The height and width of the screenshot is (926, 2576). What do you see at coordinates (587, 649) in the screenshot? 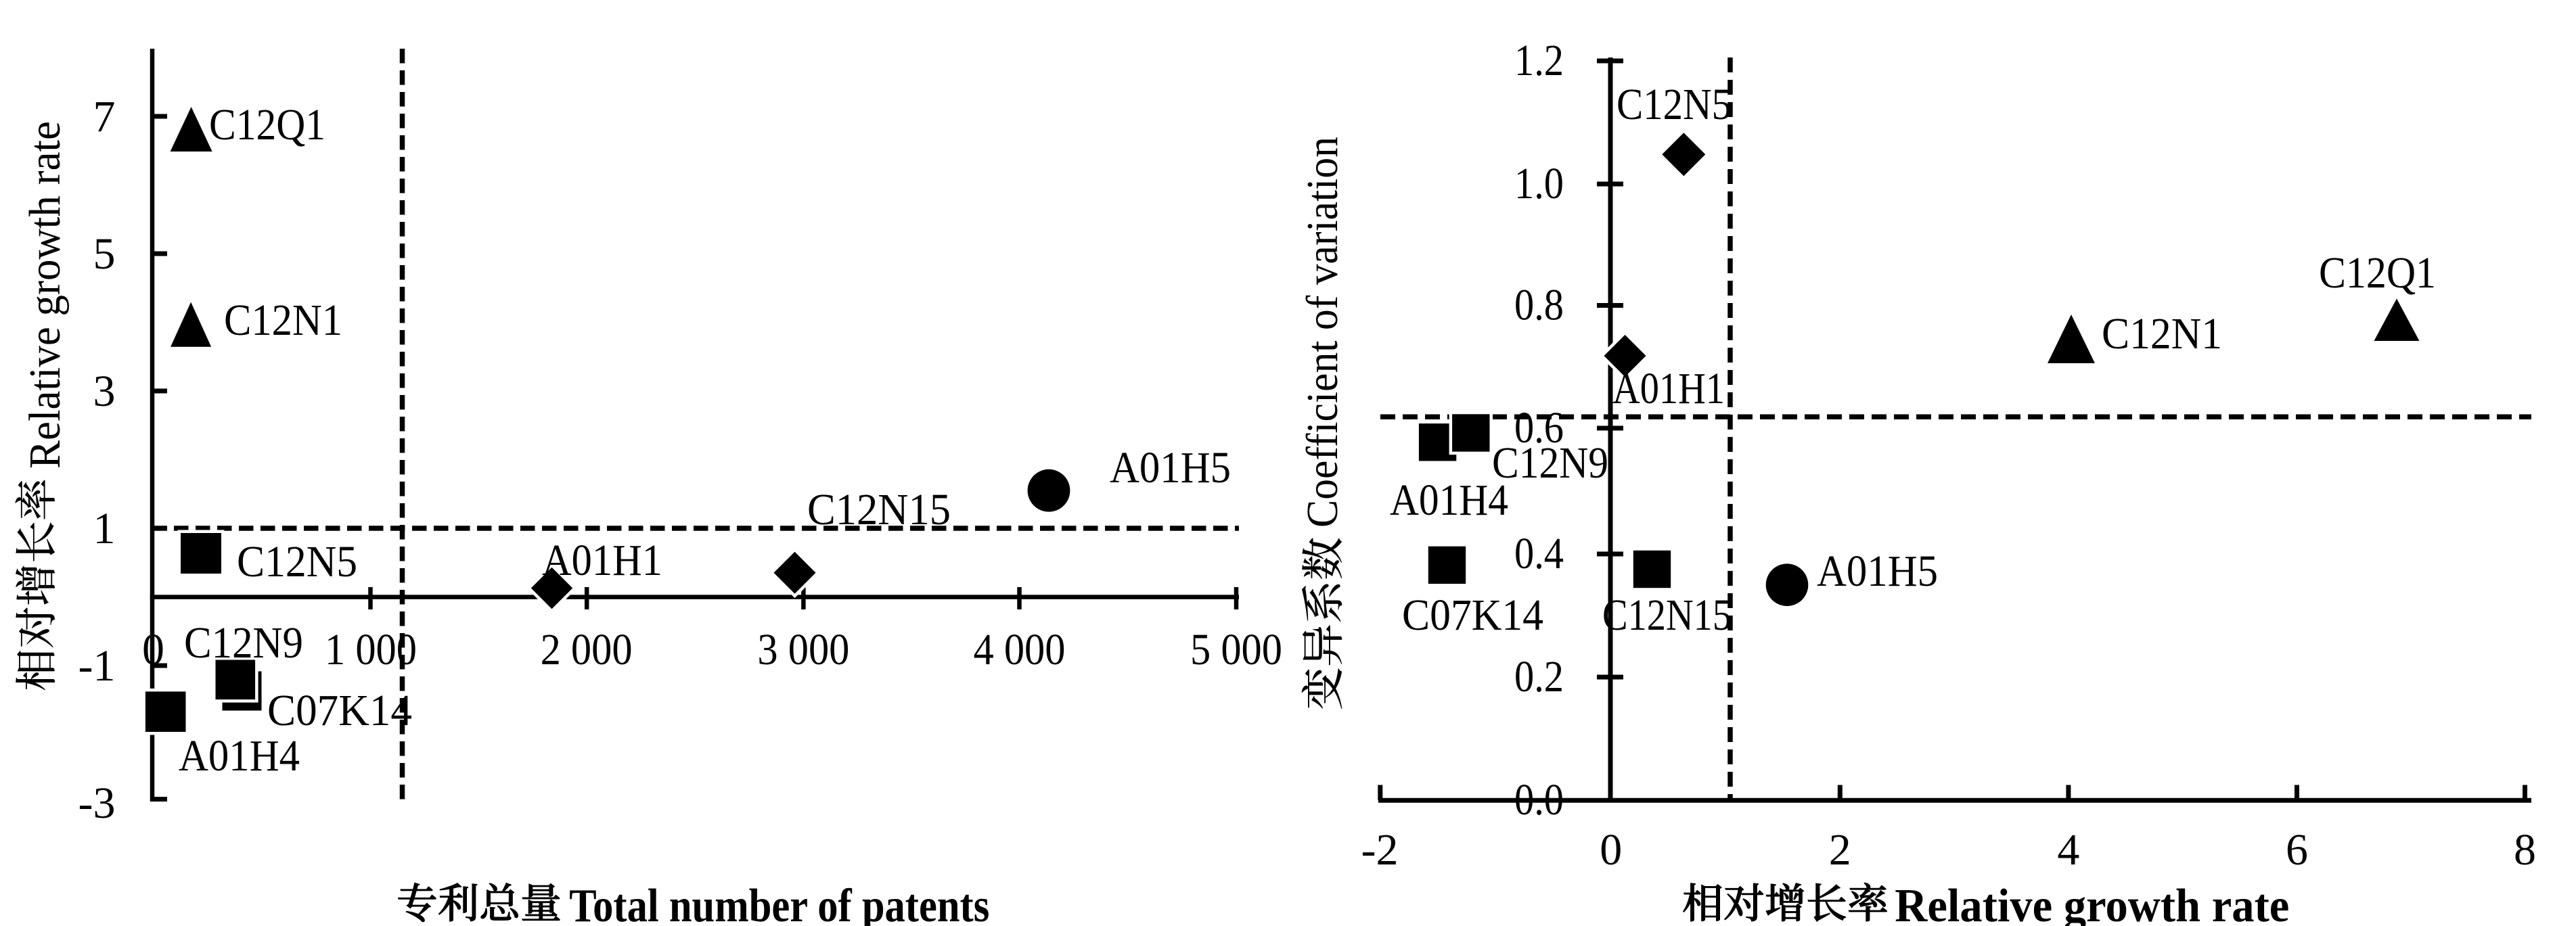
I see `svg-text: 2 000` at bounding box center [587, 649].